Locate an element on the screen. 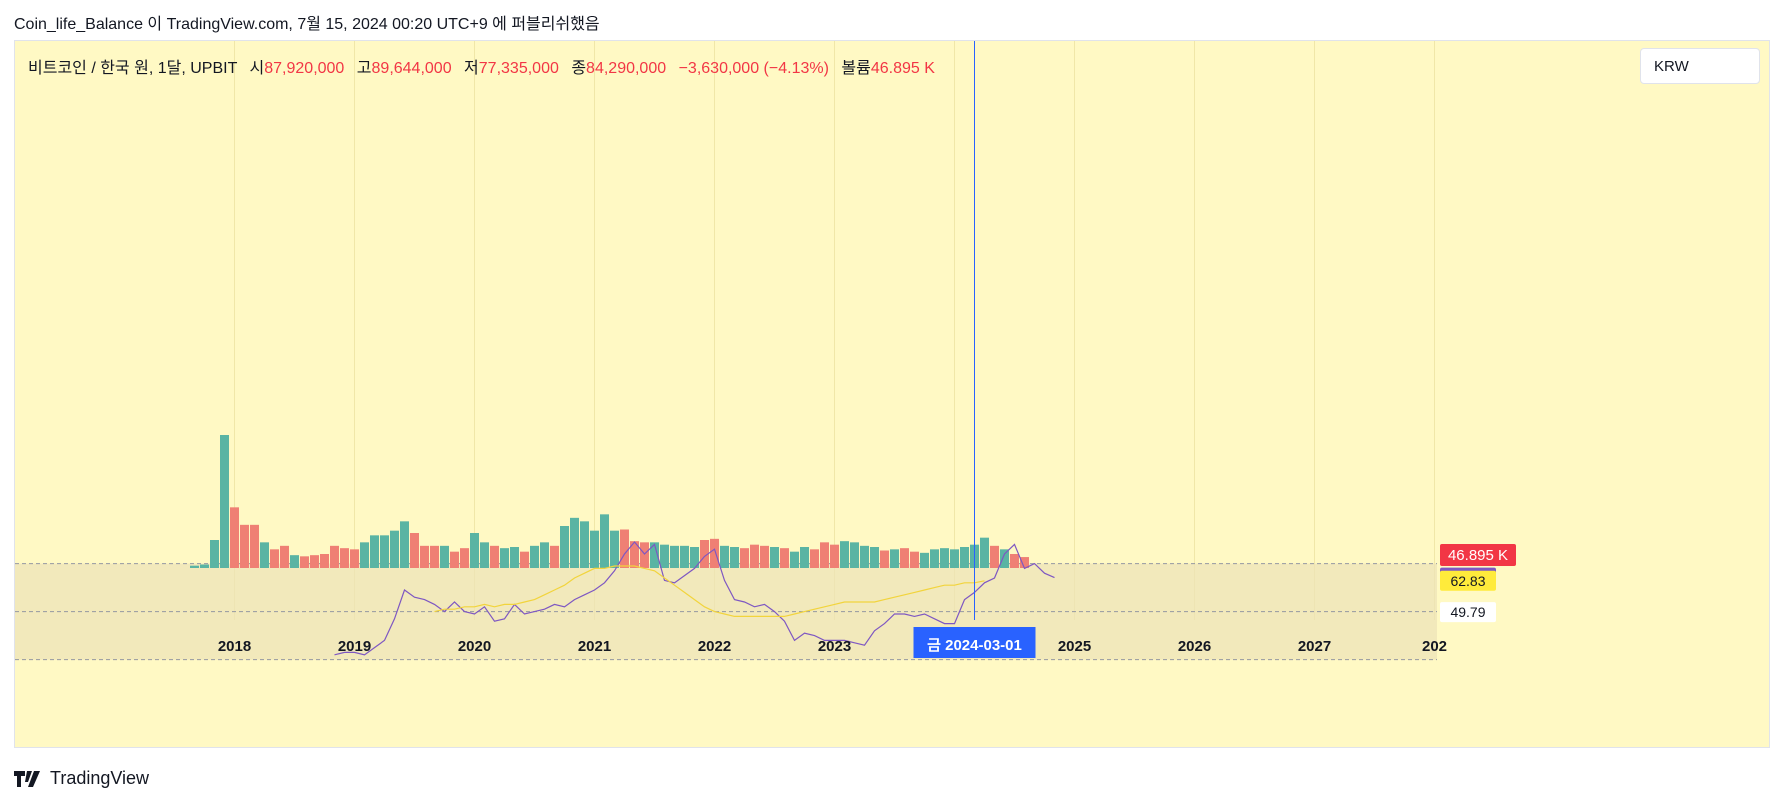 This screenshot has width=1781, height=805. rsi-badge: 49.79 is located at coordinates (1468, 612).